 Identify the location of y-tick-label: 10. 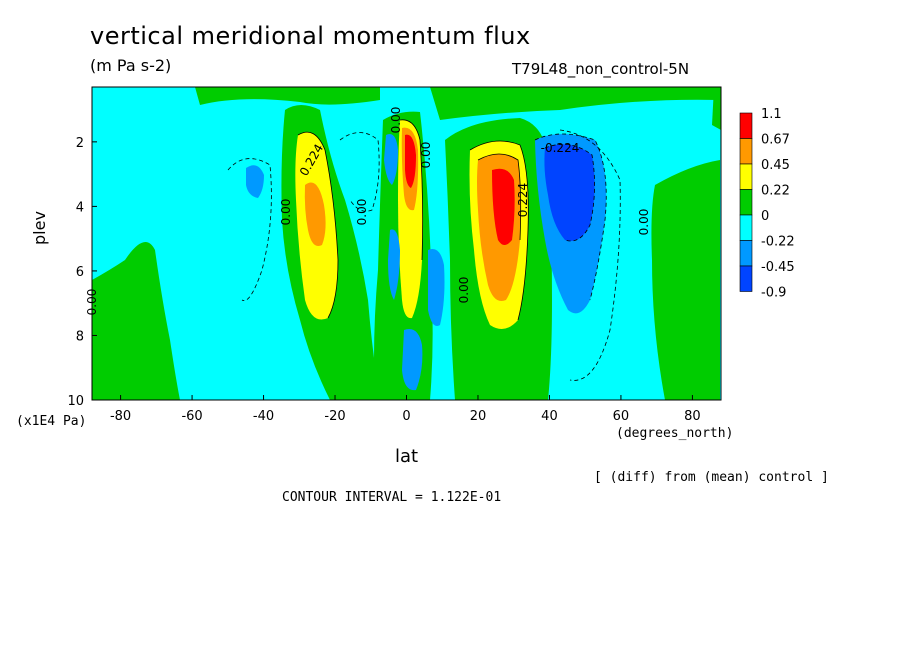
(75, 401).